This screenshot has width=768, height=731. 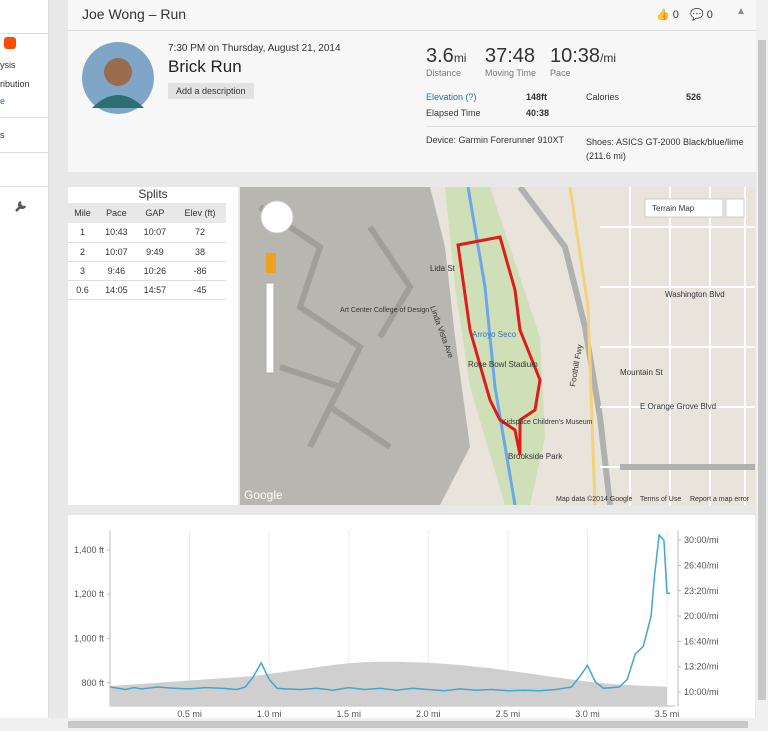 What do you see at coordinates (443, 268) in the screenshot?
I see `map-label: Lida St` at bounding box center [443, 268].